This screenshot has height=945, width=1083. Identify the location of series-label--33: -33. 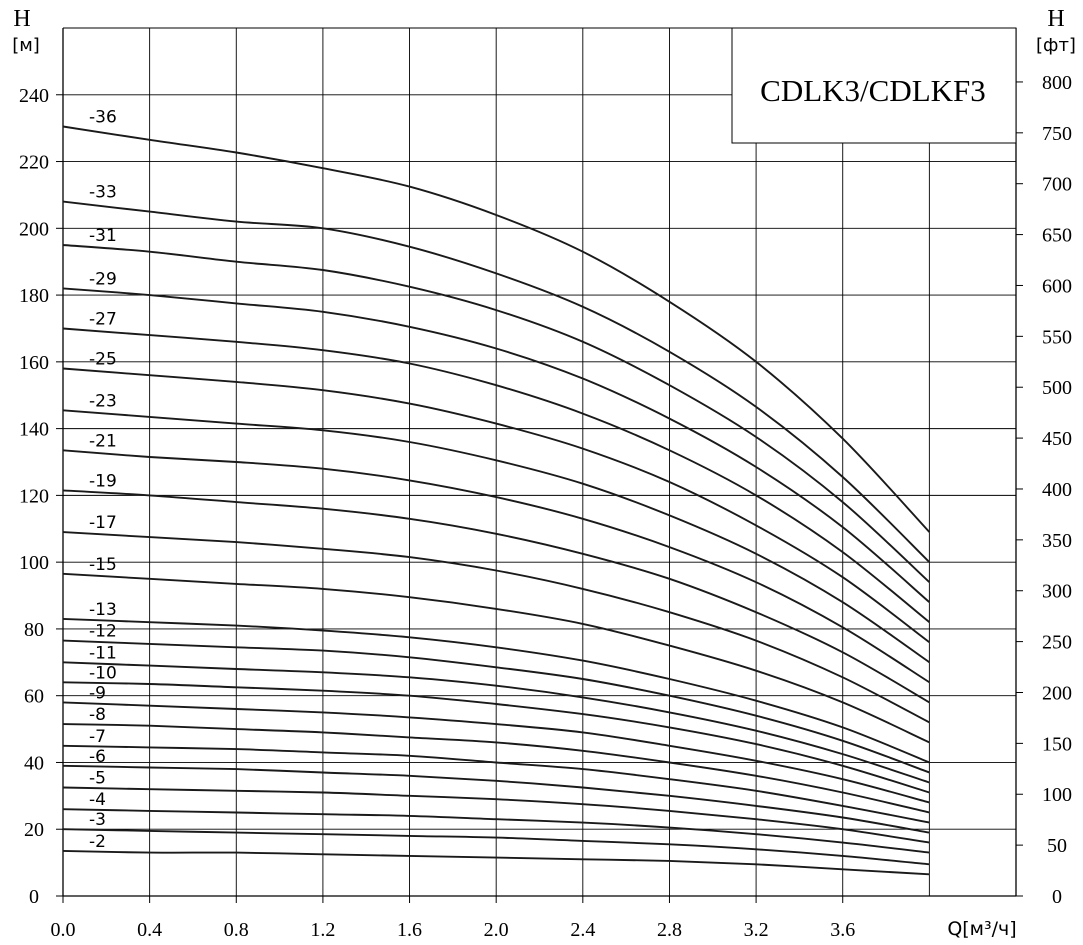
(103, 193).